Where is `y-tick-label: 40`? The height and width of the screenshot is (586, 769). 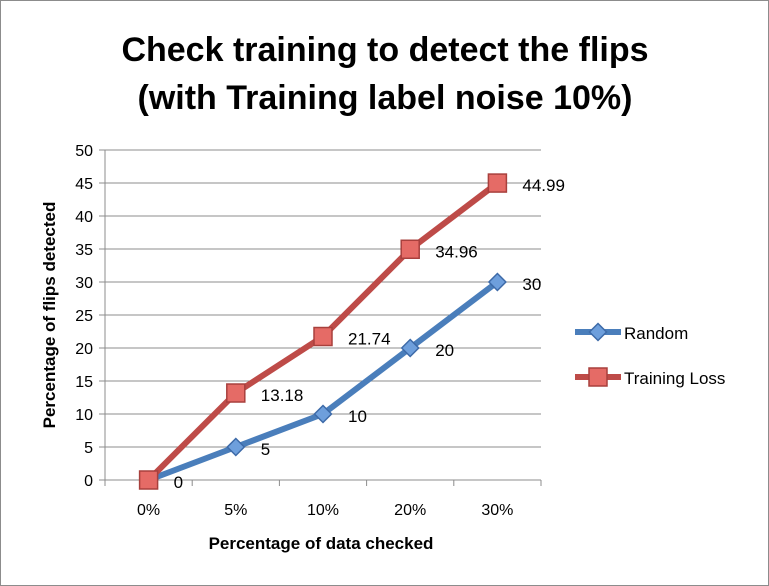 y-tick-label: 40 is located at coordinates (84, 217).